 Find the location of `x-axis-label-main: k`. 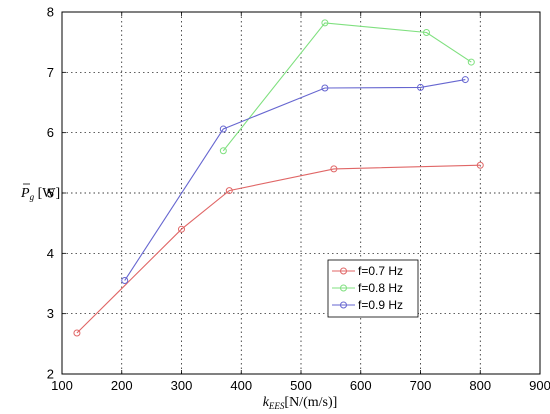

x-axis-label-main: k is located at coordinates (266, 402).